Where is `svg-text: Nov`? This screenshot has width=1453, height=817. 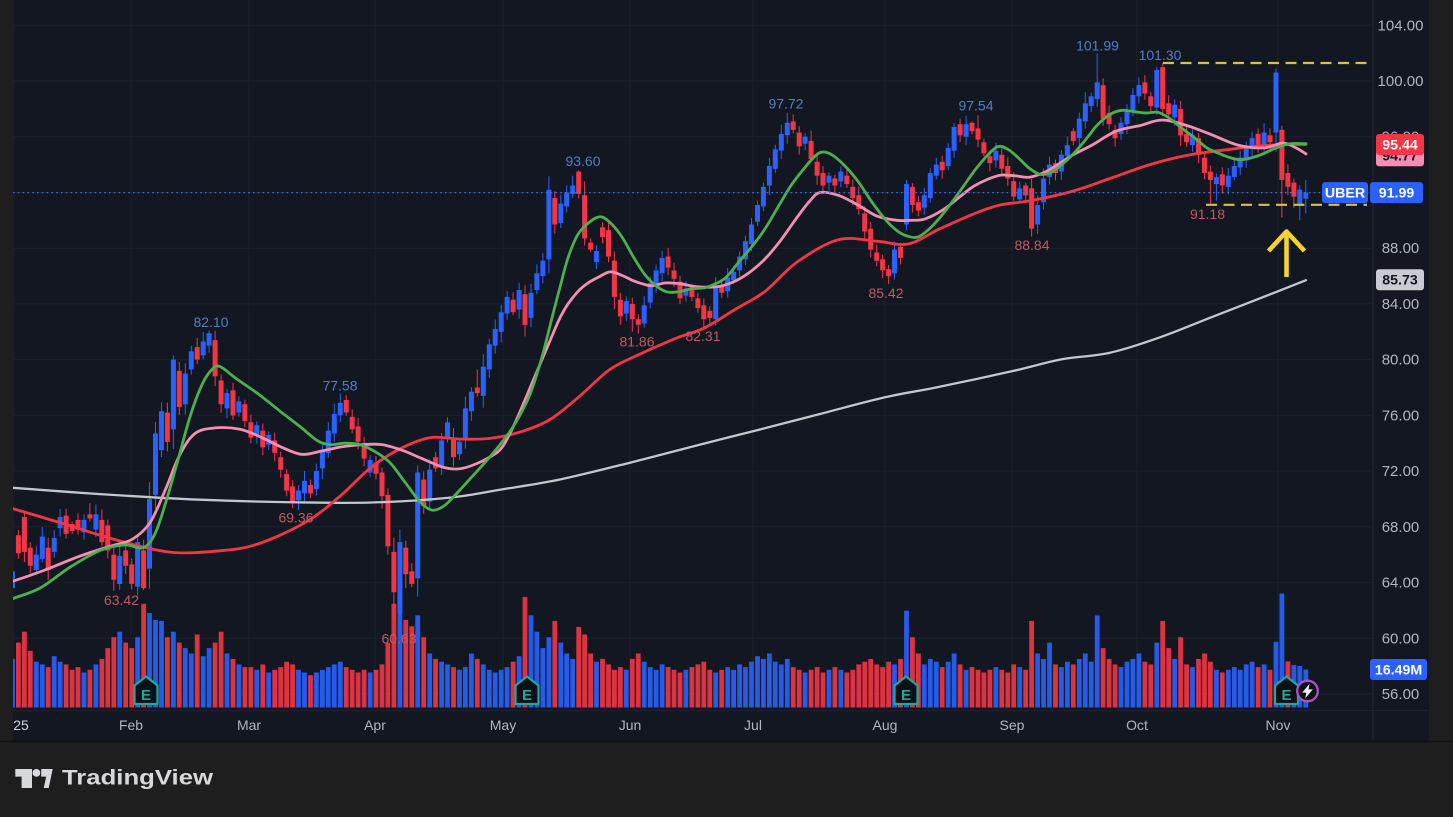 svg-text: Nov is located at coordinates (1278, 725).